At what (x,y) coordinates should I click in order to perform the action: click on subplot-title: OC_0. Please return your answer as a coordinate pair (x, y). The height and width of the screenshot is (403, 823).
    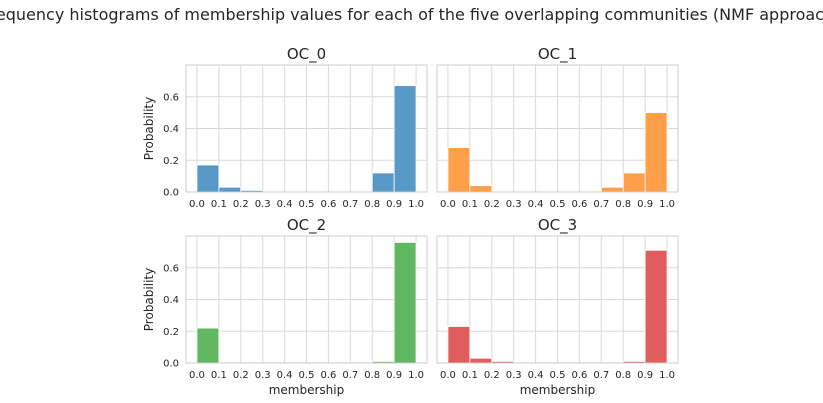
    Looking at the image, I should click on (306, 54).